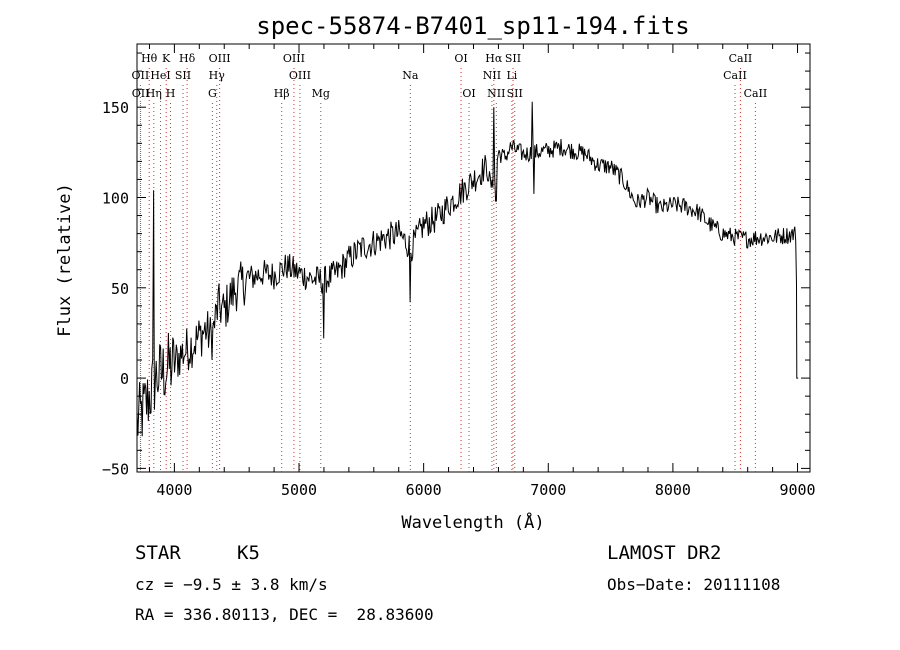 This screenshot has width=900, height=650. Describe the element at coordinates (248, 553) in the screenshot. I see `subclass: K5` at that location.